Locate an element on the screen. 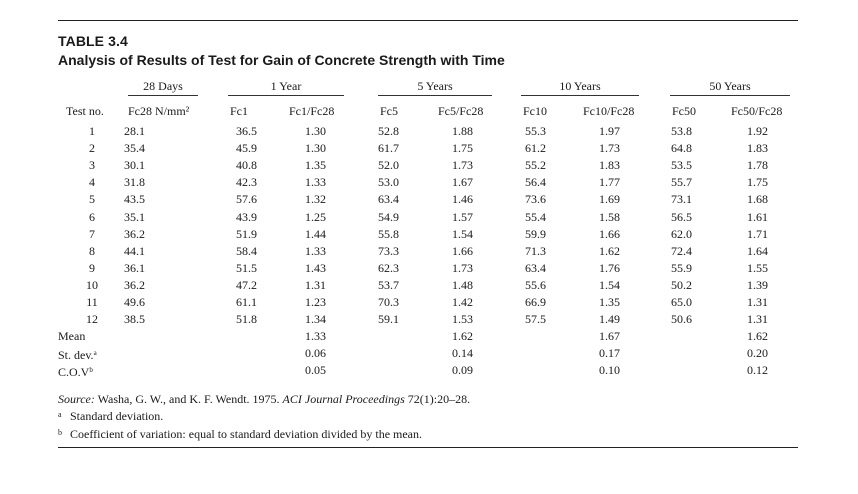 The width and height of the screenshot is (858, 494). column-header-fc50: Fc50 is located at coordinates (684, 111).